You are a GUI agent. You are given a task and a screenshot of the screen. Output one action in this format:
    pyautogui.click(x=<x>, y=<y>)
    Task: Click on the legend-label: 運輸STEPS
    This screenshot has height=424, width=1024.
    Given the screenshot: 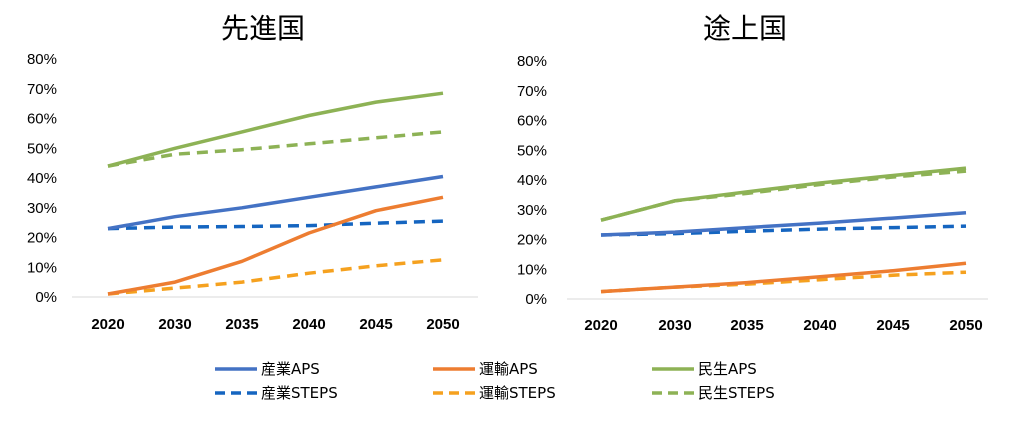 What is the action you would take?
    pyautogui.click(x=517, y=393)
    